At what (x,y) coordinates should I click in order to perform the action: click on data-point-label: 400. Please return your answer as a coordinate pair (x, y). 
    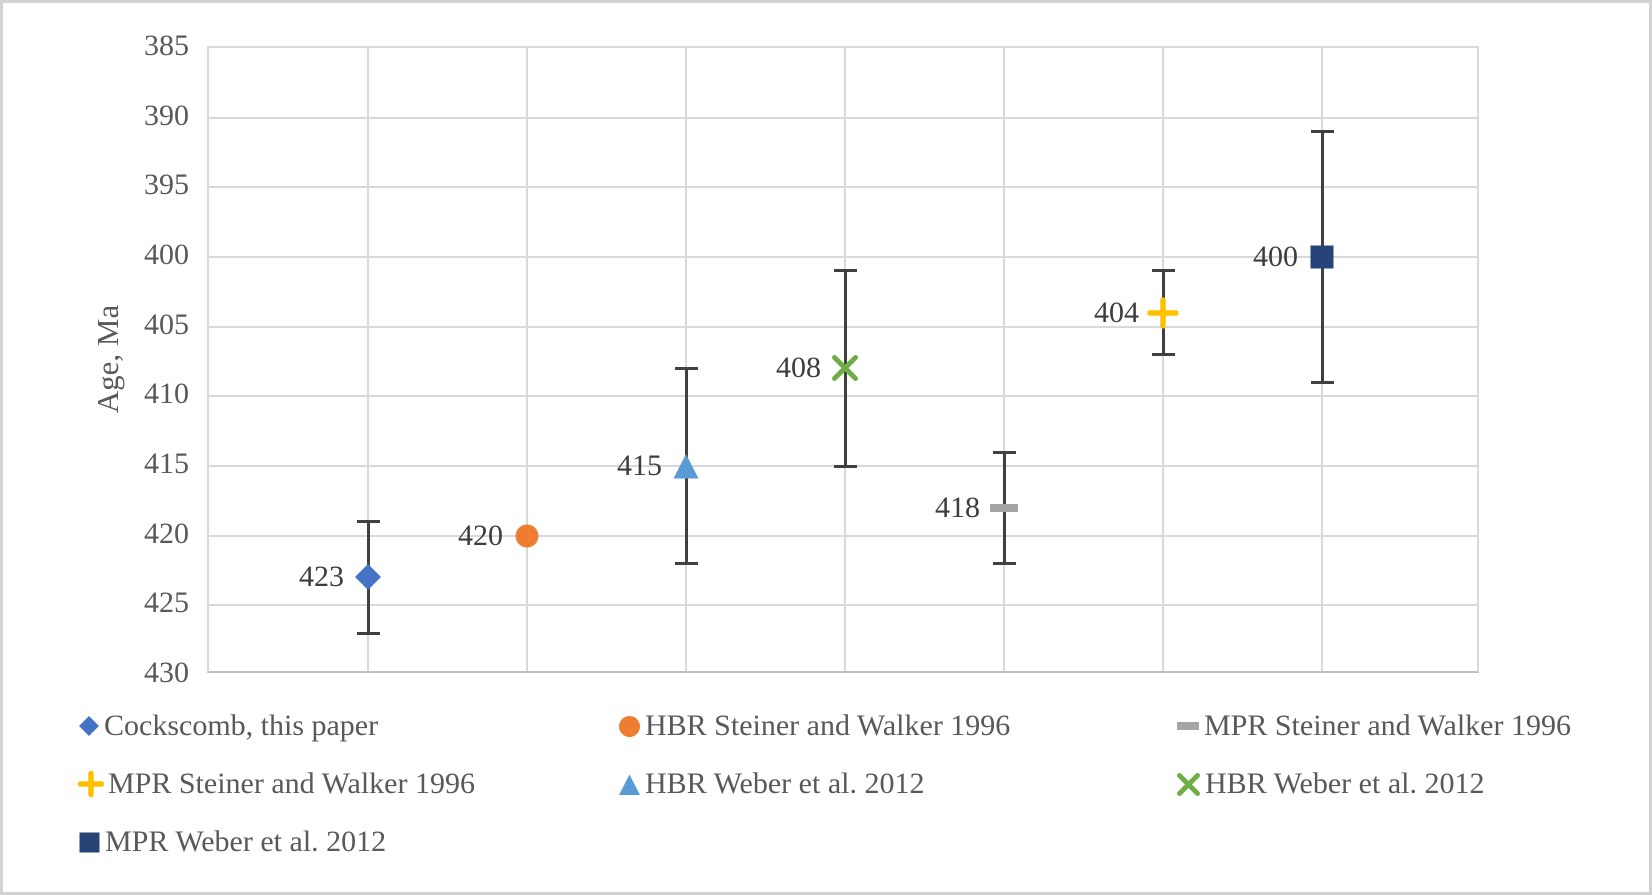
    Looking at the image, I should click on (1275, 256).